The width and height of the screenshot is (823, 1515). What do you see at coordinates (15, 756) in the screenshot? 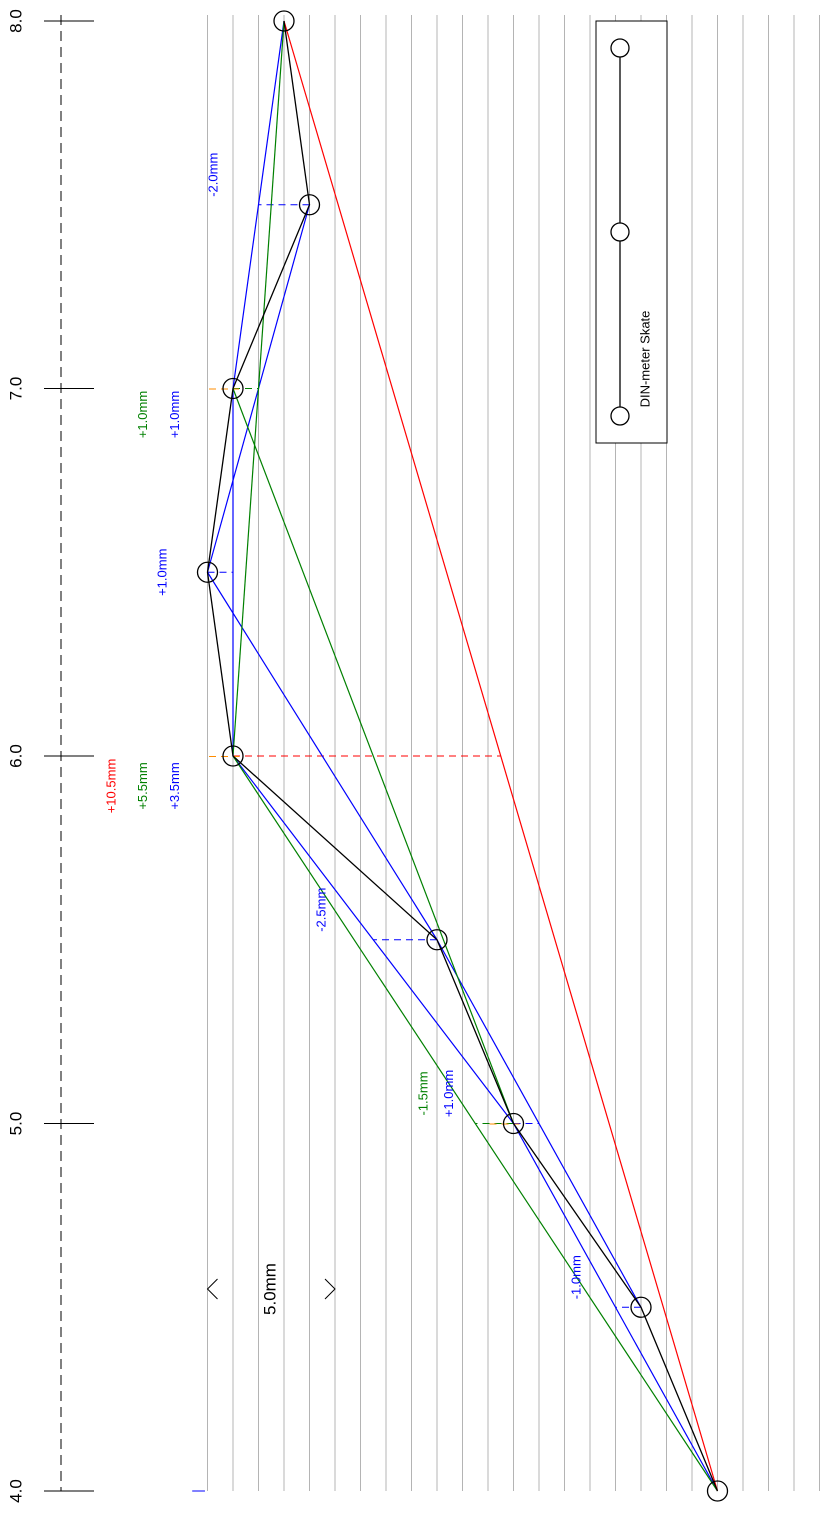
I see `axis-tick-label: 6.0` at bounding box center [15, 756].